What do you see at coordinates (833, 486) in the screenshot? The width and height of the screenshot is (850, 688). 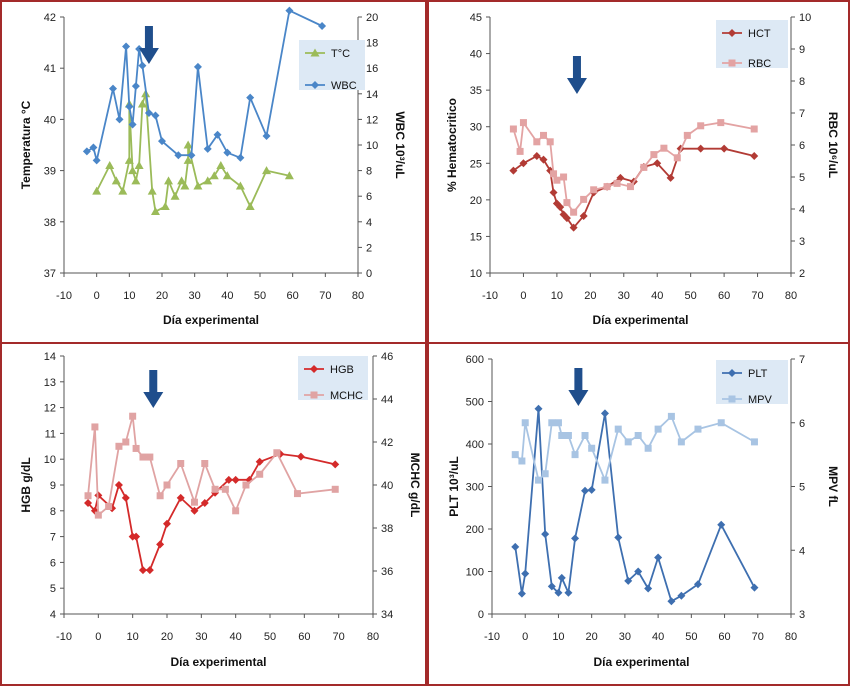 I see `y-axis-right-label: MPV fL` at bounding box center [833, 486].